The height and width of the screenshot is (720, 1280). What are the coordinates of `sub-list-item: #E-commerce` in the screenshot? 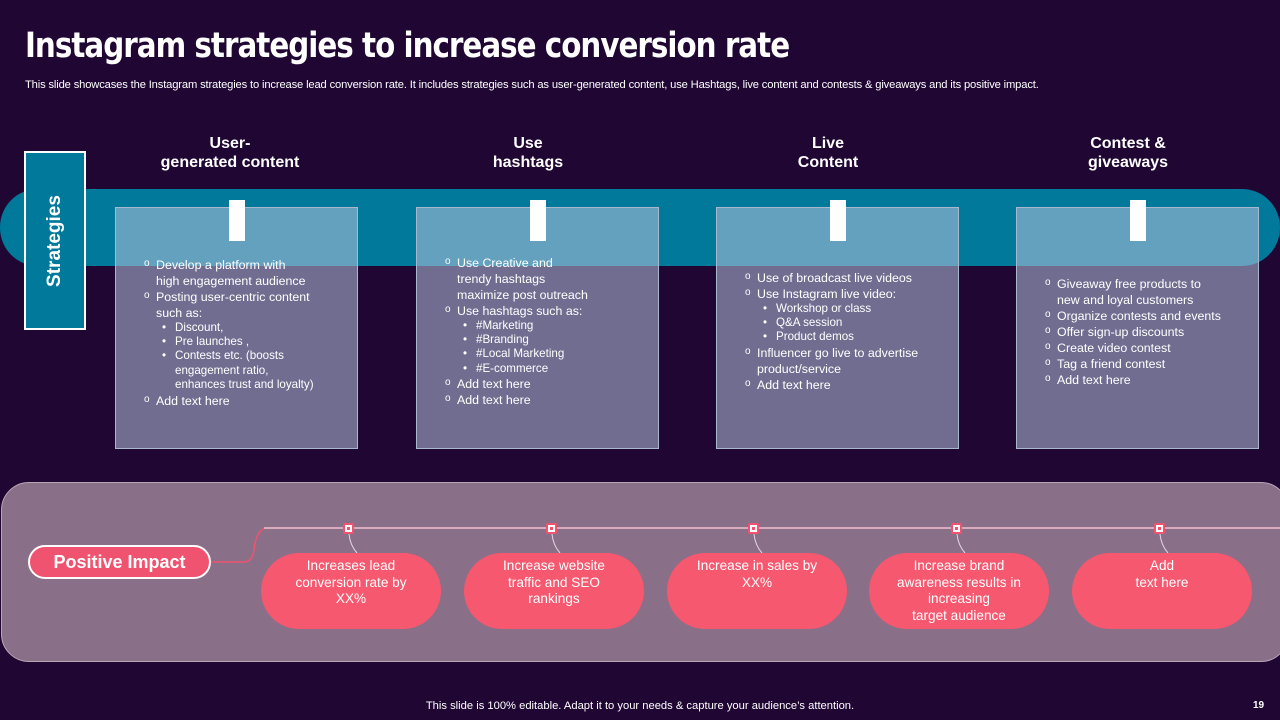 It's located at (543, 369).